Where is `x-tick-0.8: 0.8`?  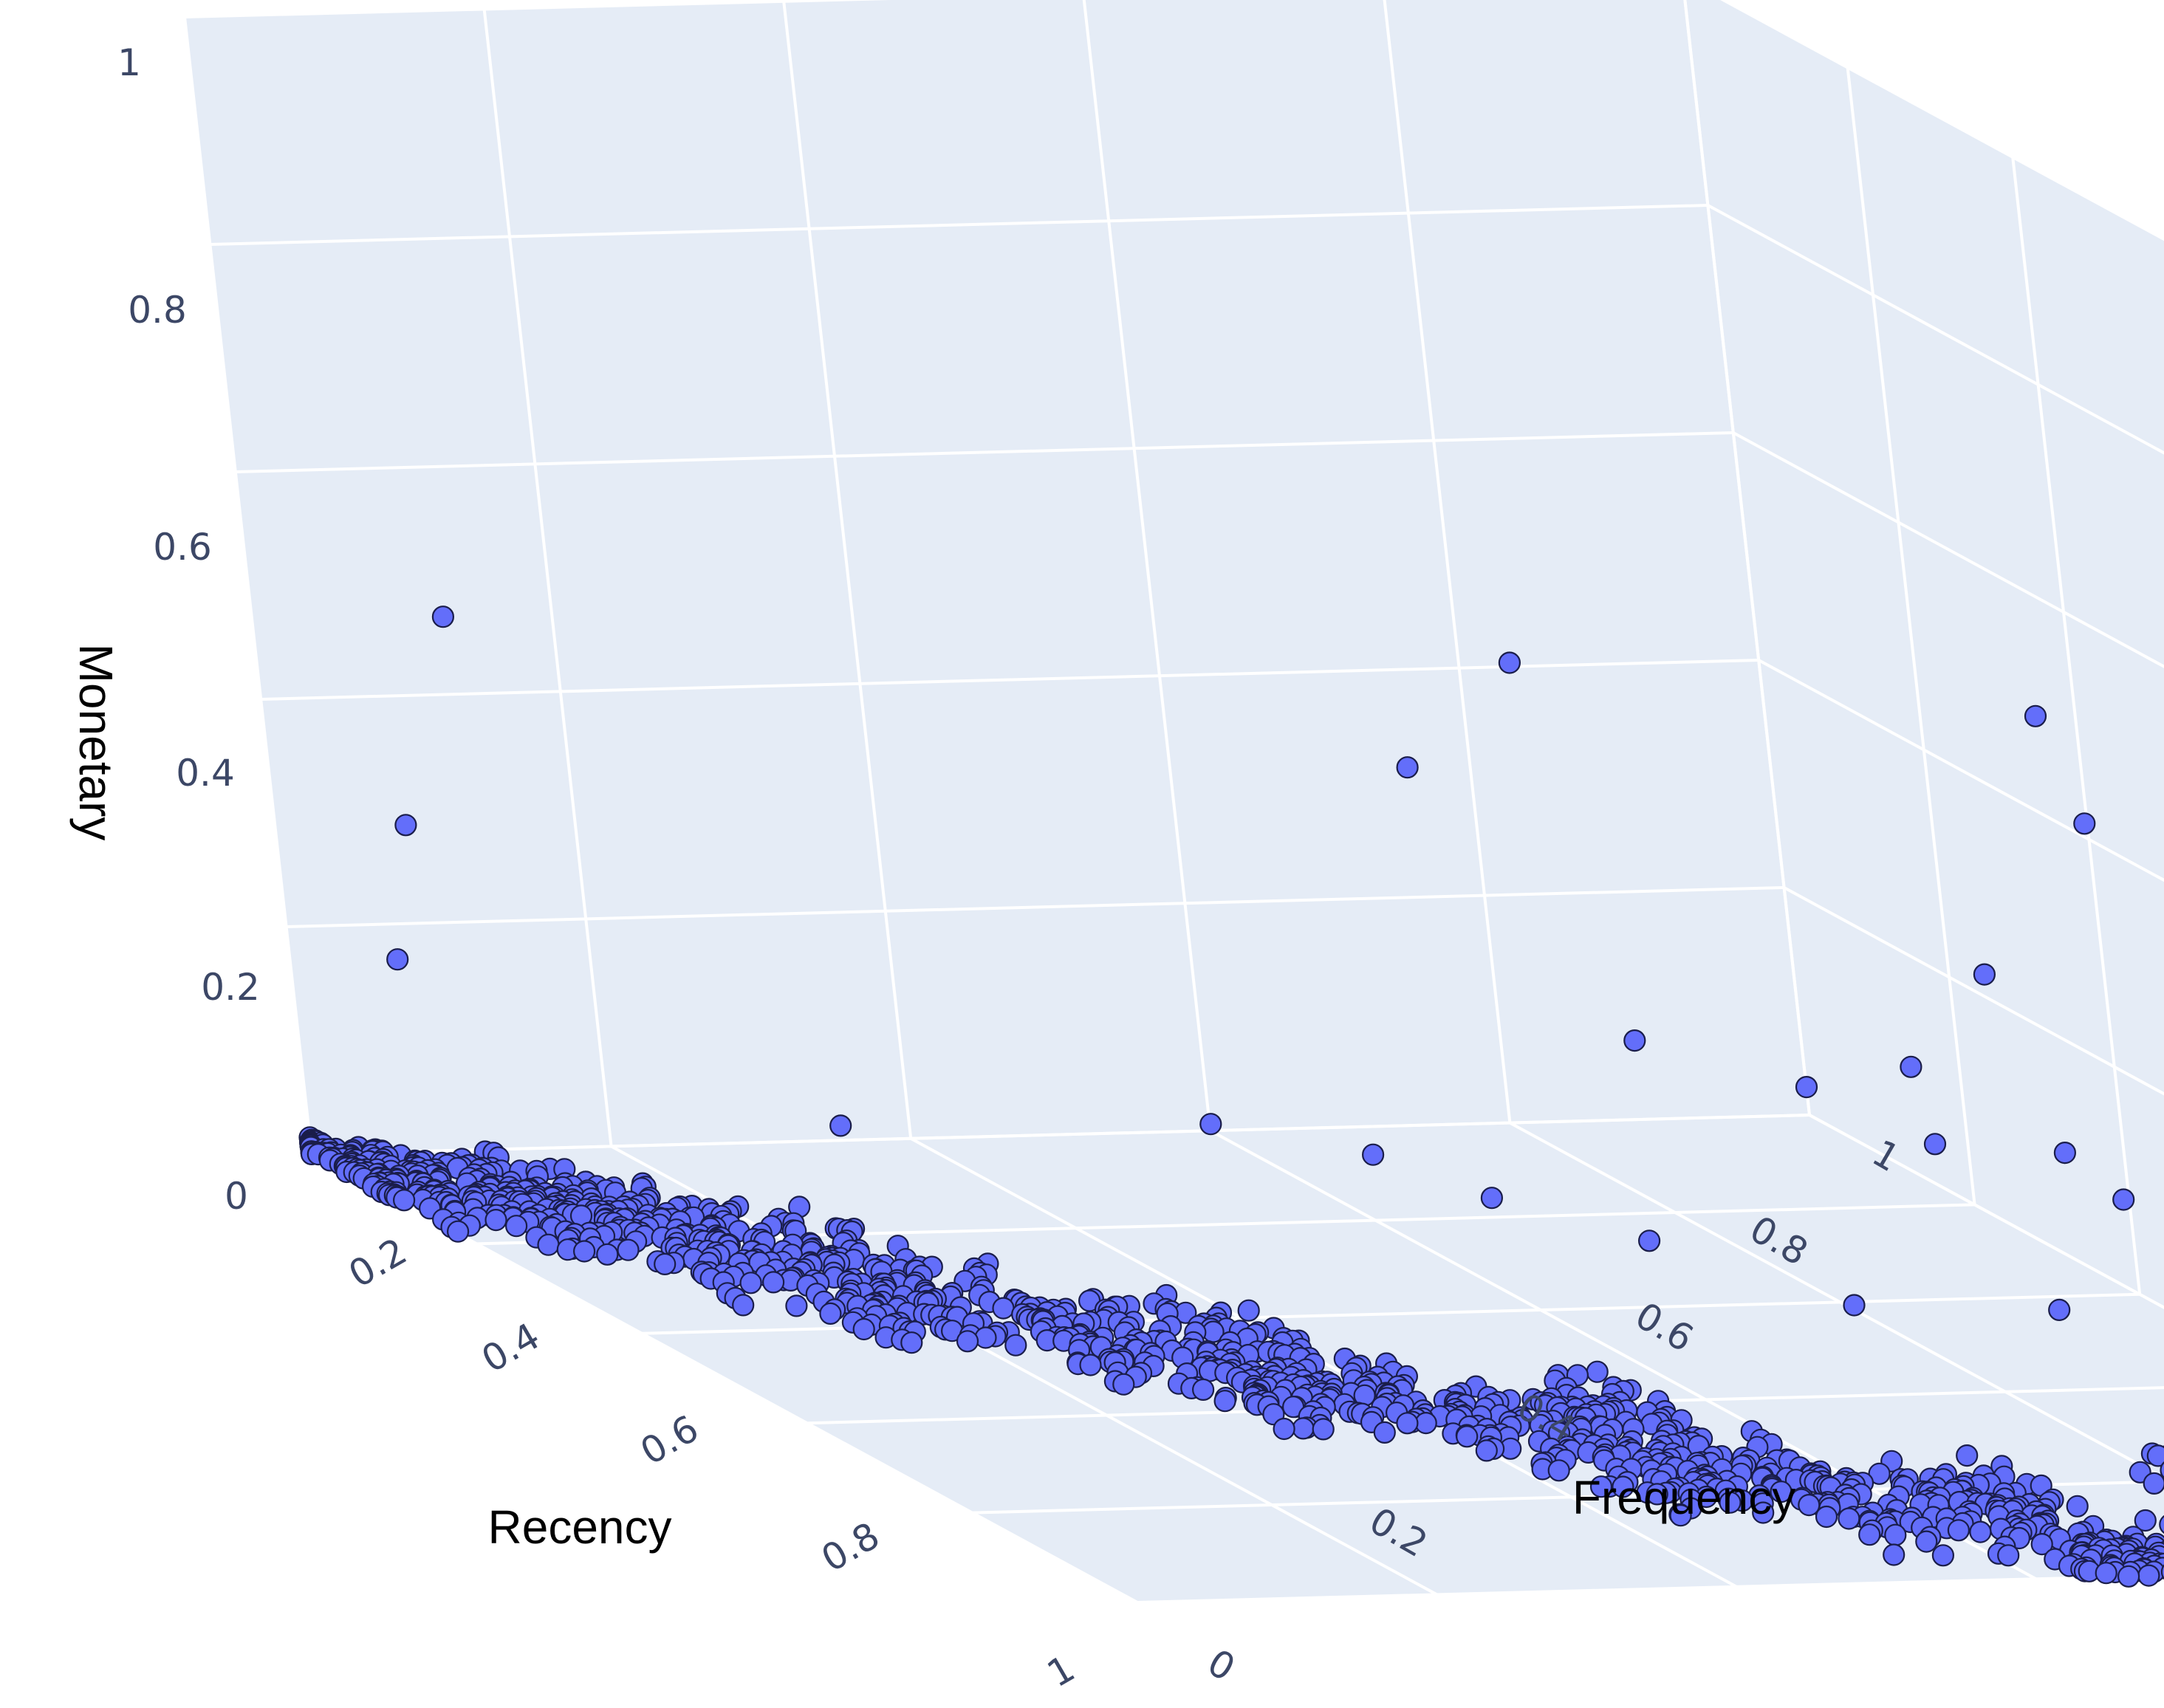 x-tick-0.8: 0.8 is located at coordinates (851, 1547).